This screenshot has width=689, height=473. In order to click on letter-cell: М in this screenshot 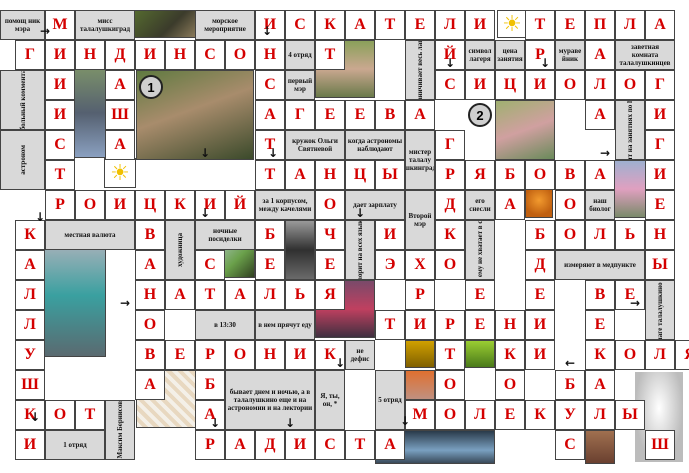, I will do `click(420, 415)`.